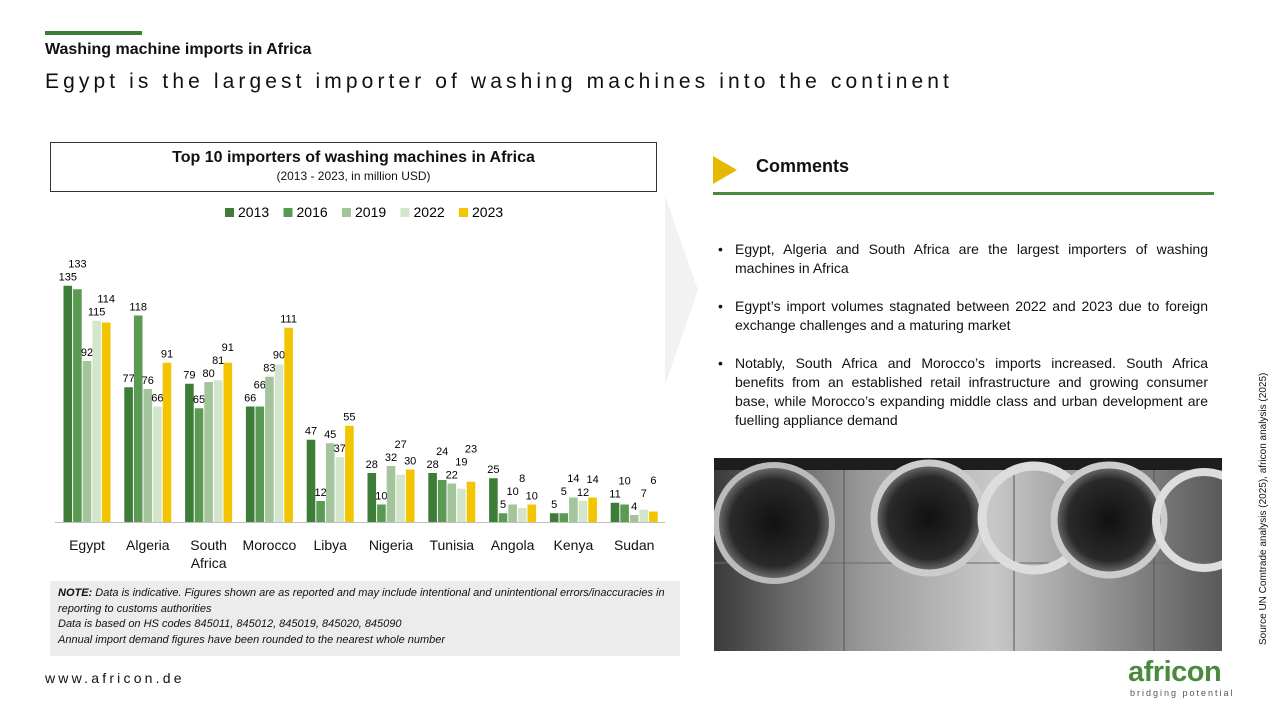 This screenshot has width=1272, height=718. I want to click on data-label: 32, so click(391, 458).